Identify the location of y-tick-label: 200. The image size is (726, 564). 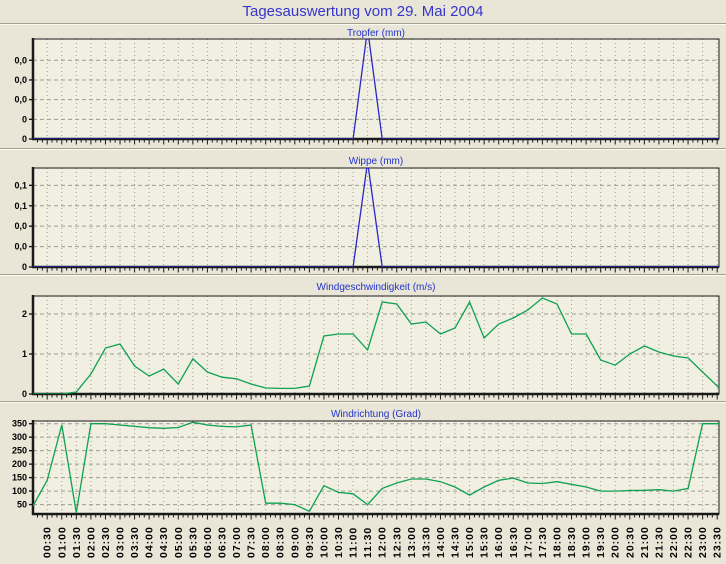
(19, 464).